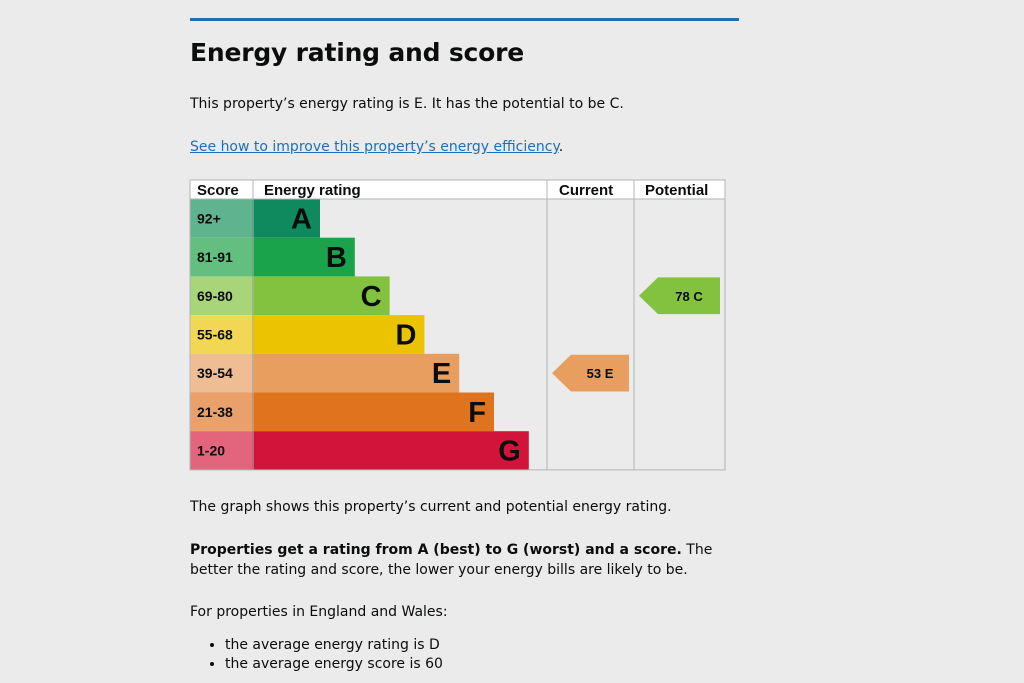 The width and height of the screenshot is (1024, 683). What do you see at coordinates (336, 258) in the screenshot?
I see `rating-letter: B` at bounding box center [336, 258].